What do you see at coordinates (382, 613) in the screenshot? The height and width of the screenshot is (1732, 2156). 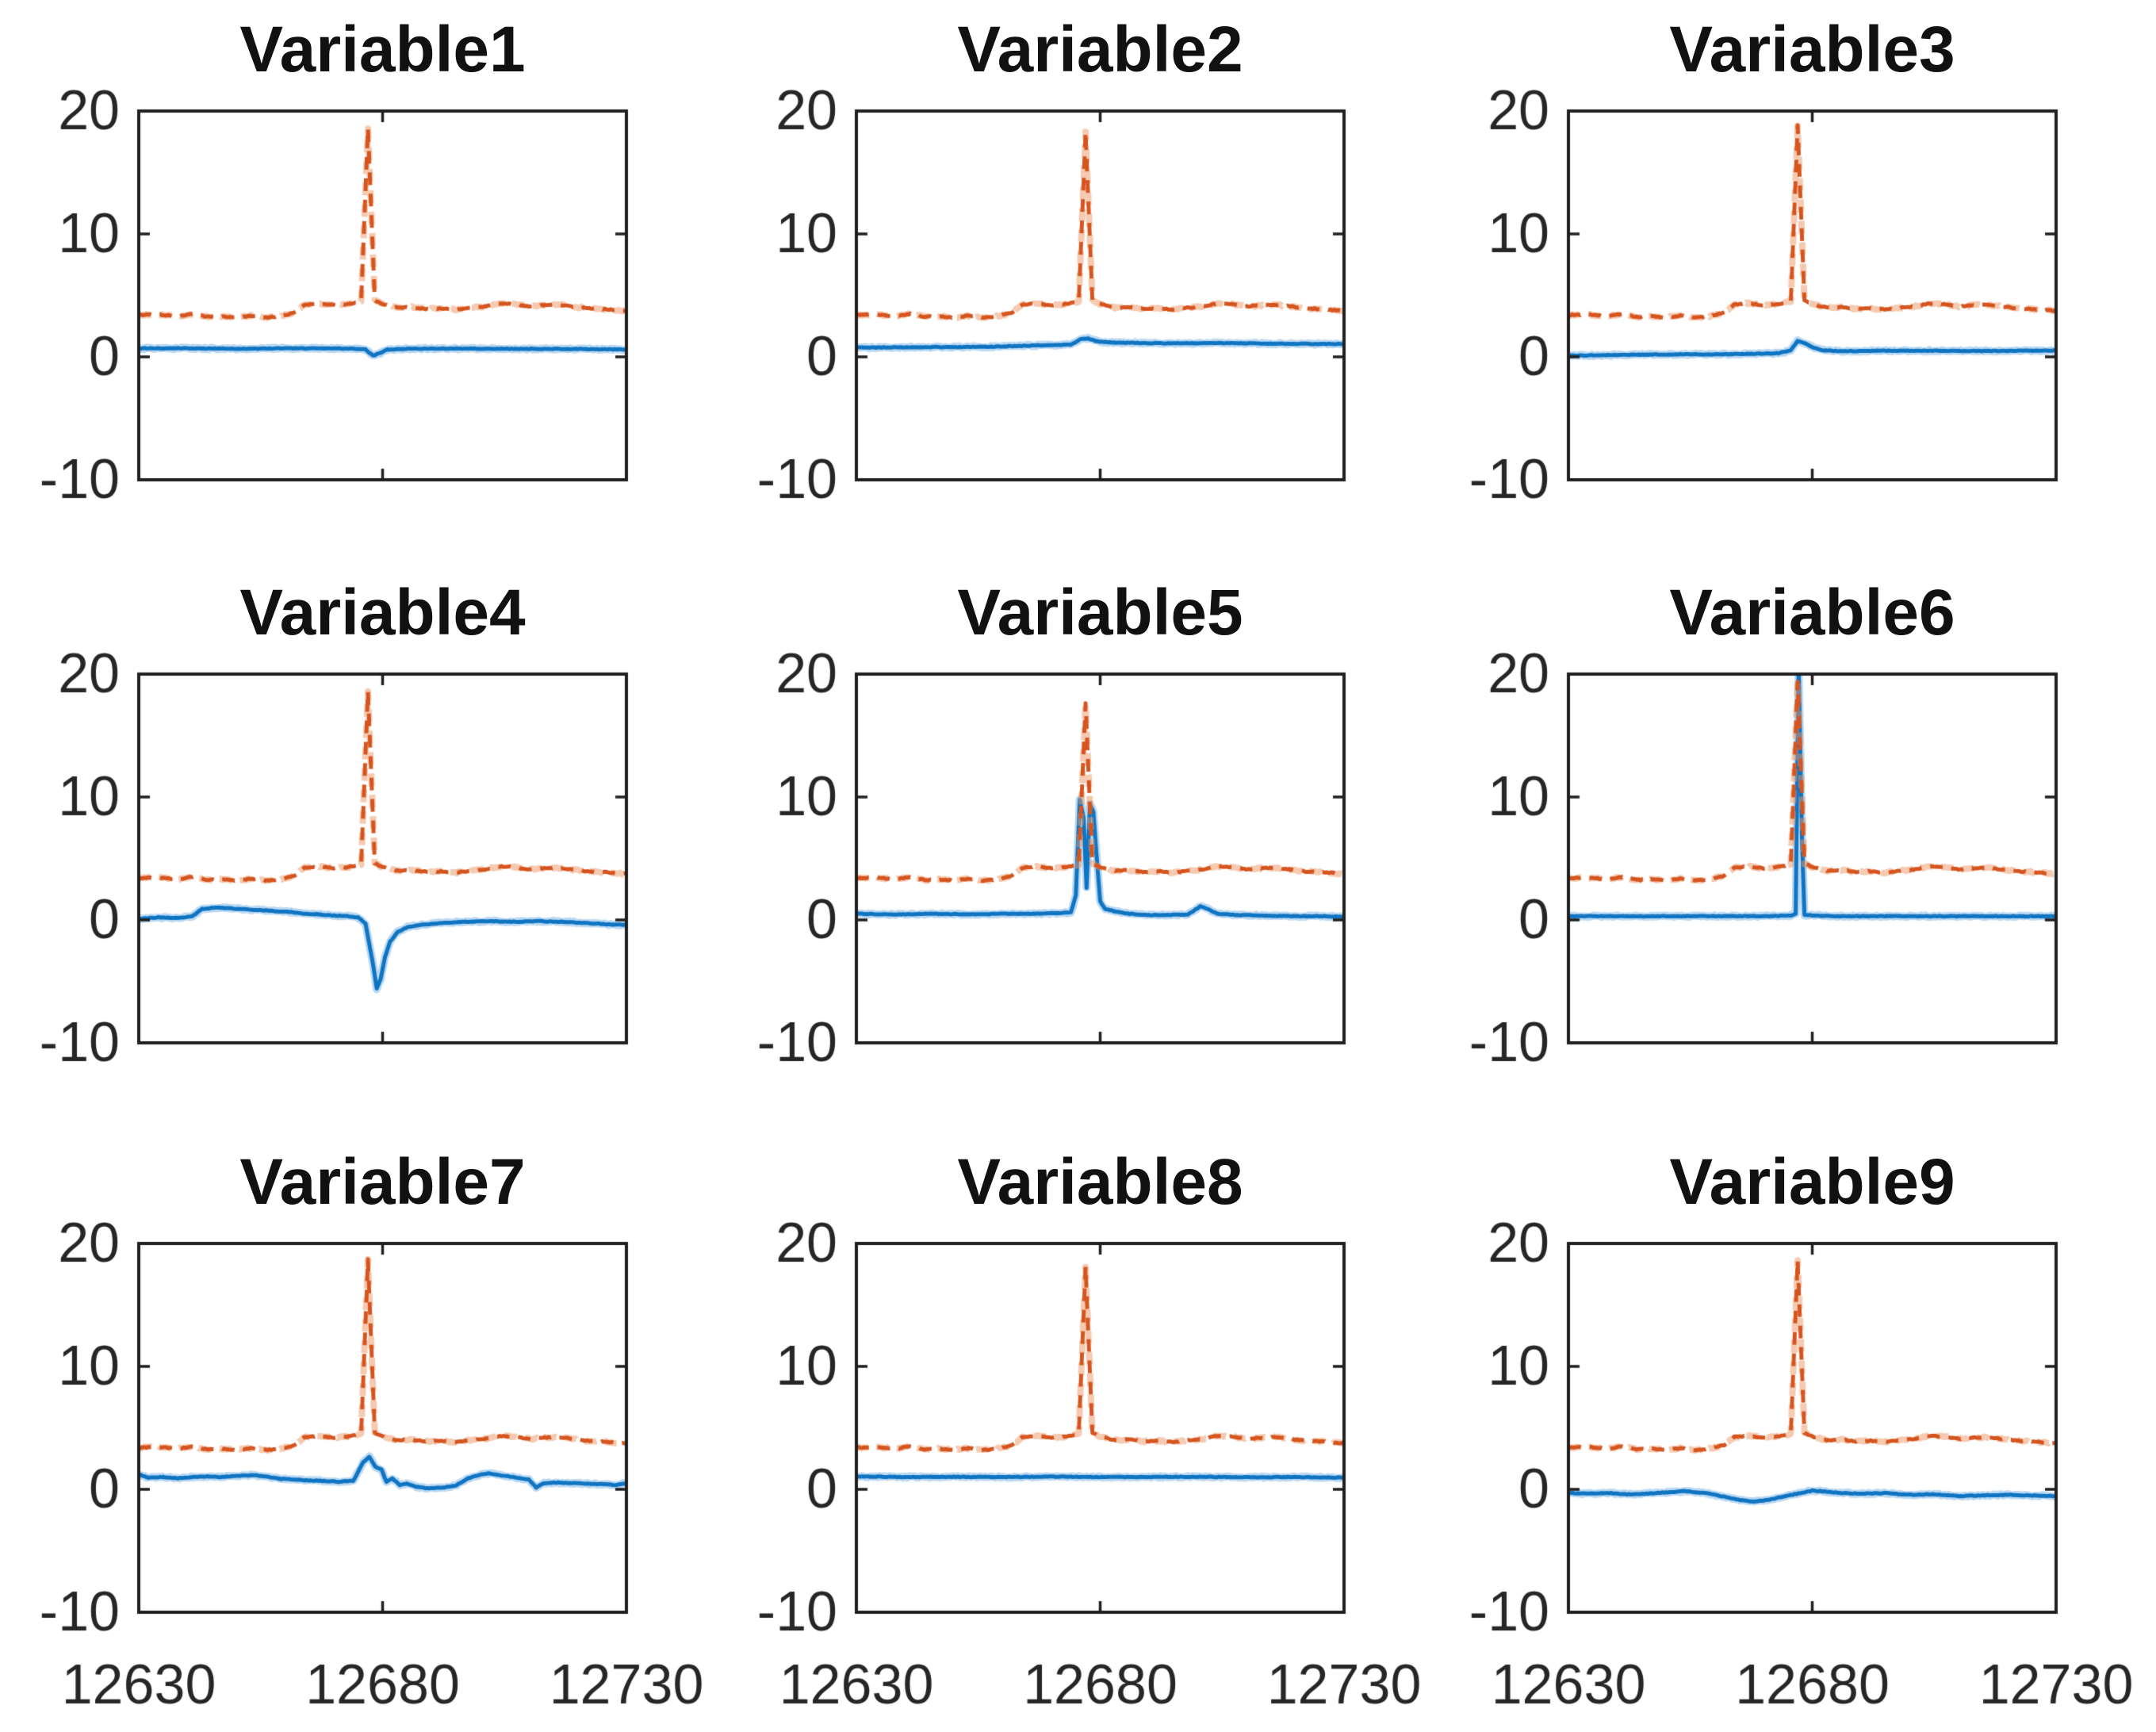 I see `subplot-title-variable4: Variable4` at bounding box center [382, 613].